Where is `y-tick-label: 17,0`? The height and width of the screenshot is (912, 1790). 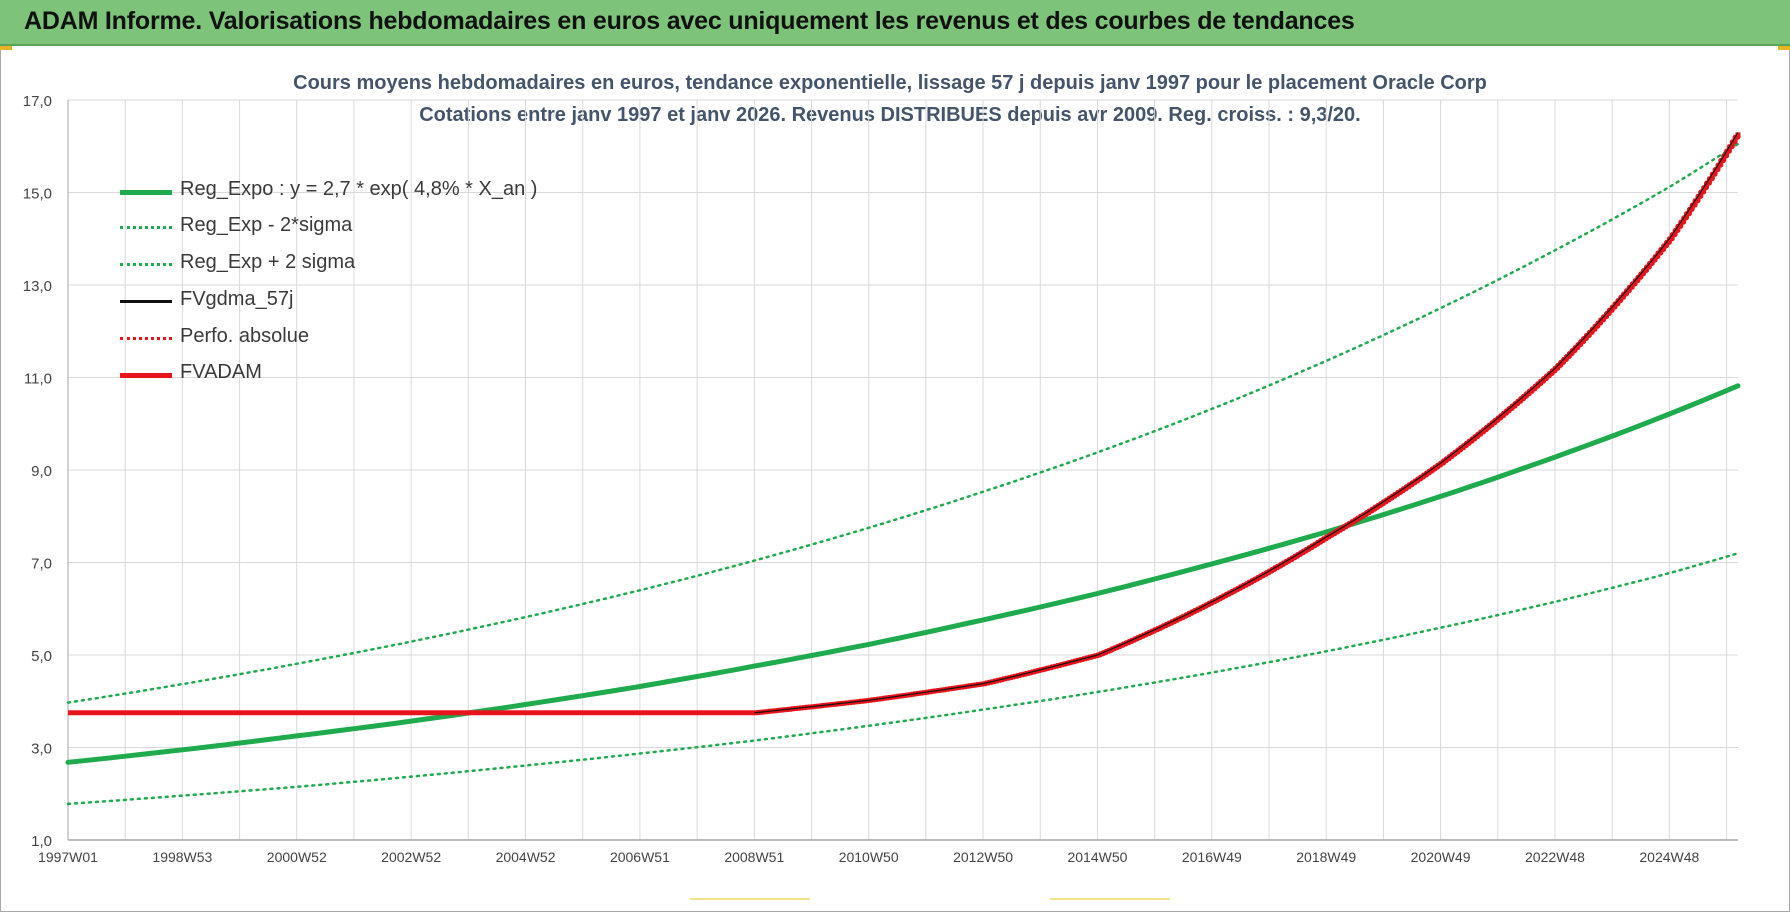 y-tick-label: 17,0 is located at coordinates (37, 101).